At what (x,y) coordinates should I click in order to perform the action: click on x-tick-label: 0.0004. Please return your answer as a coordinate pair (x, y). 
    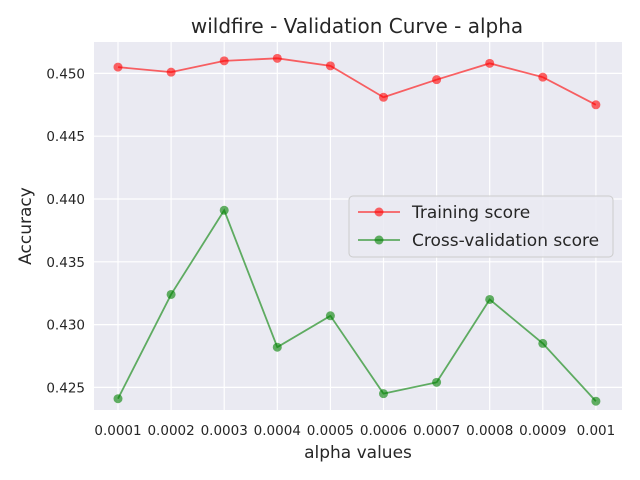
    Looking at the image, I should click on (277, 431).